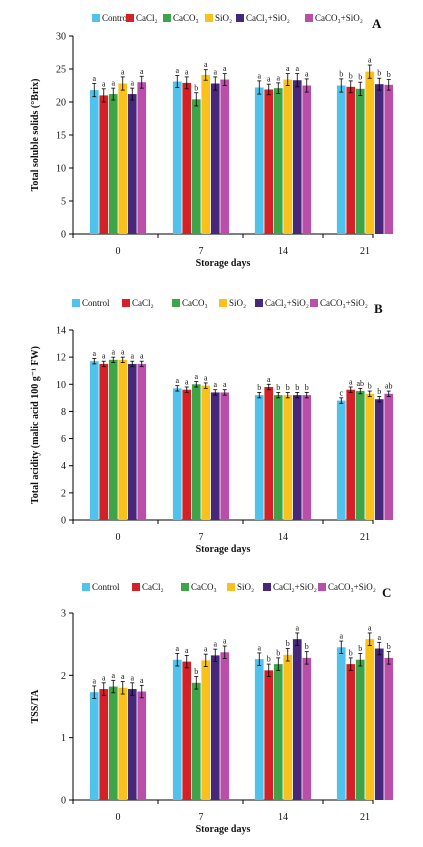 Image resolution: width=423 pixels, height=847 pixels. I want to click on x-tick-label: 14, so click(283, 251).